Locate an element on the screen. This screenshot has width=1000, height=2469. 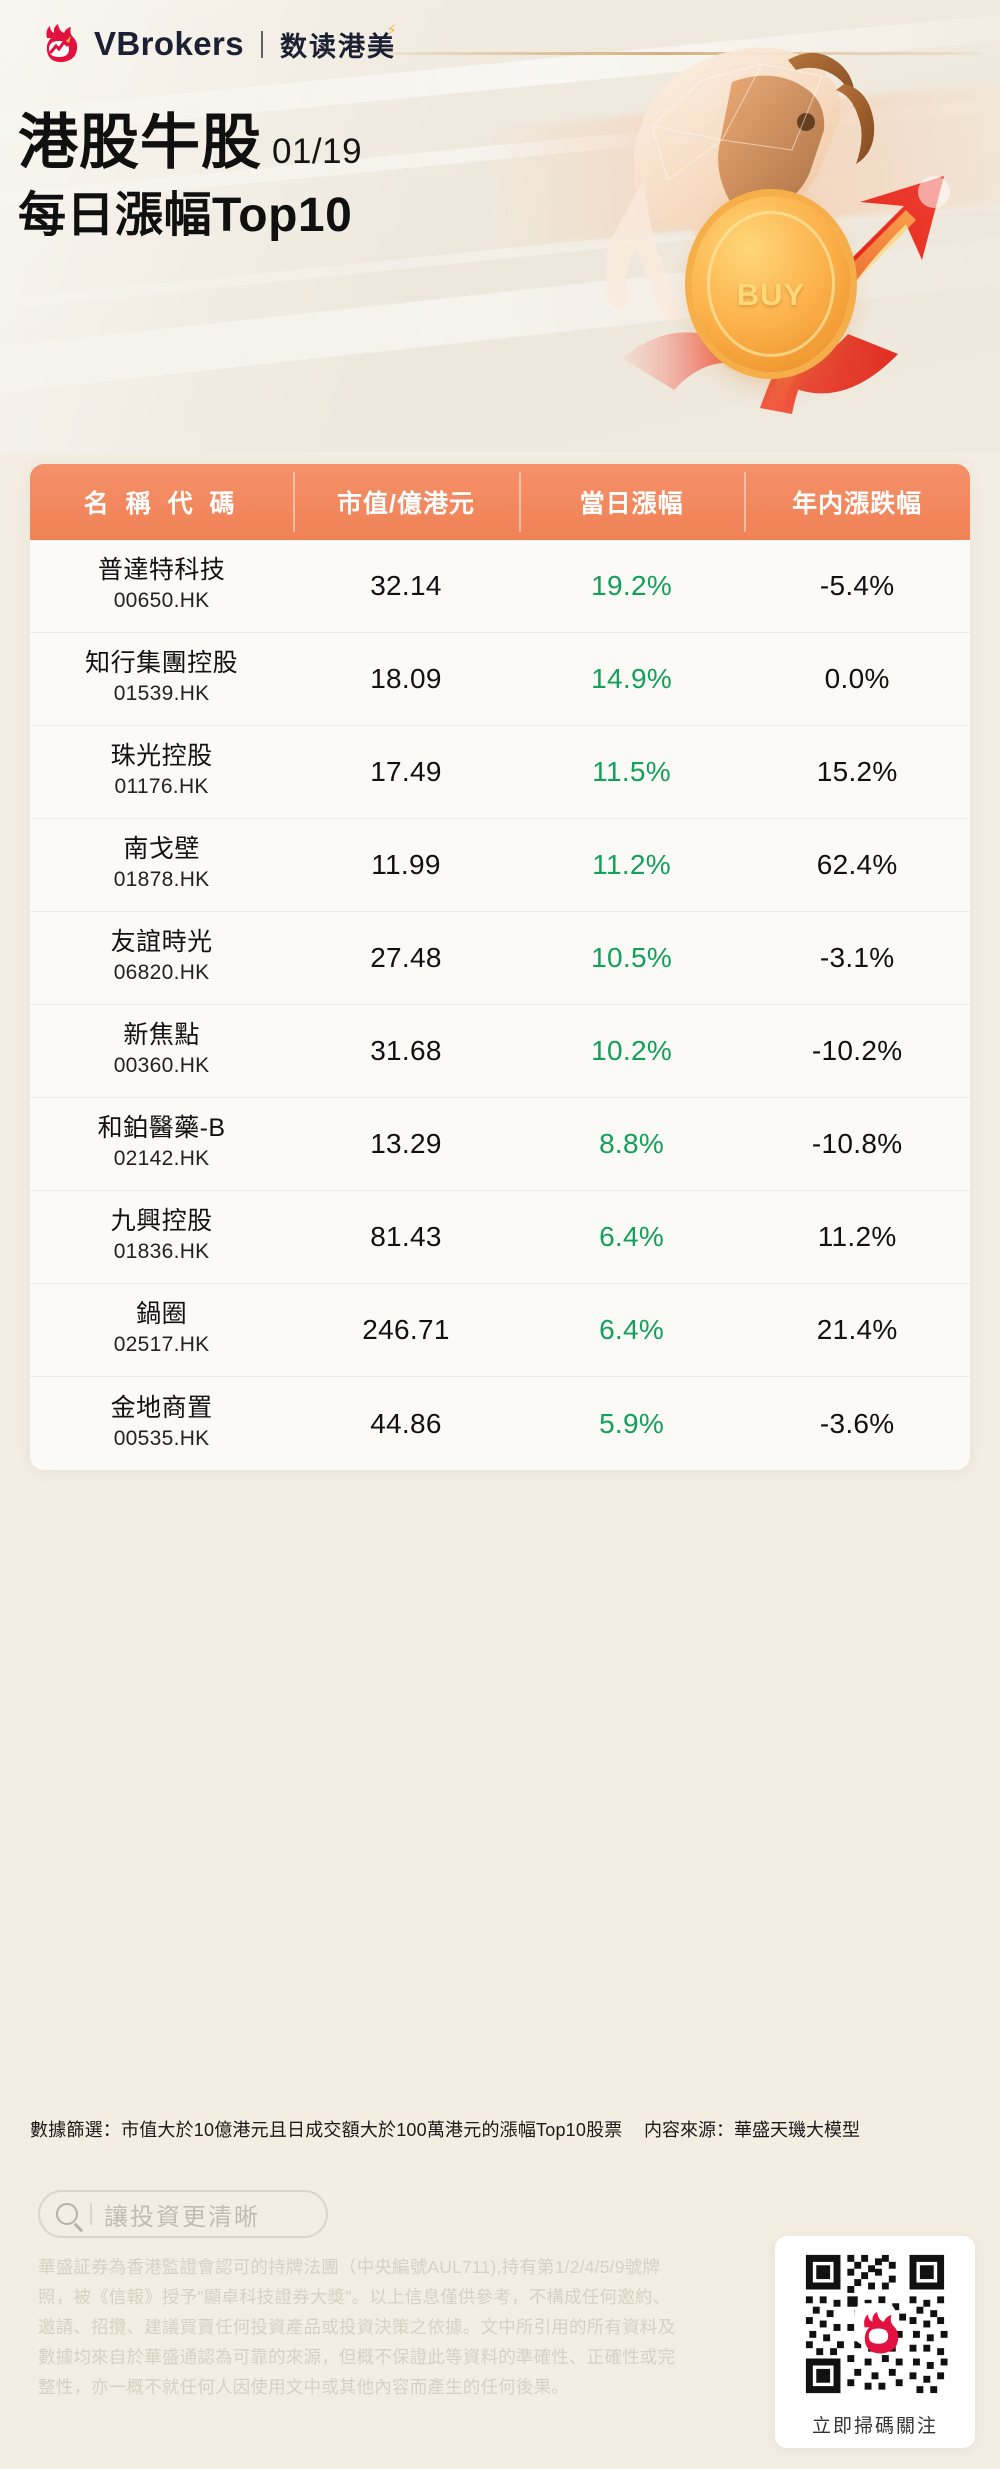
cell-day-change: 14.9% is located at coordinates (632, 679).